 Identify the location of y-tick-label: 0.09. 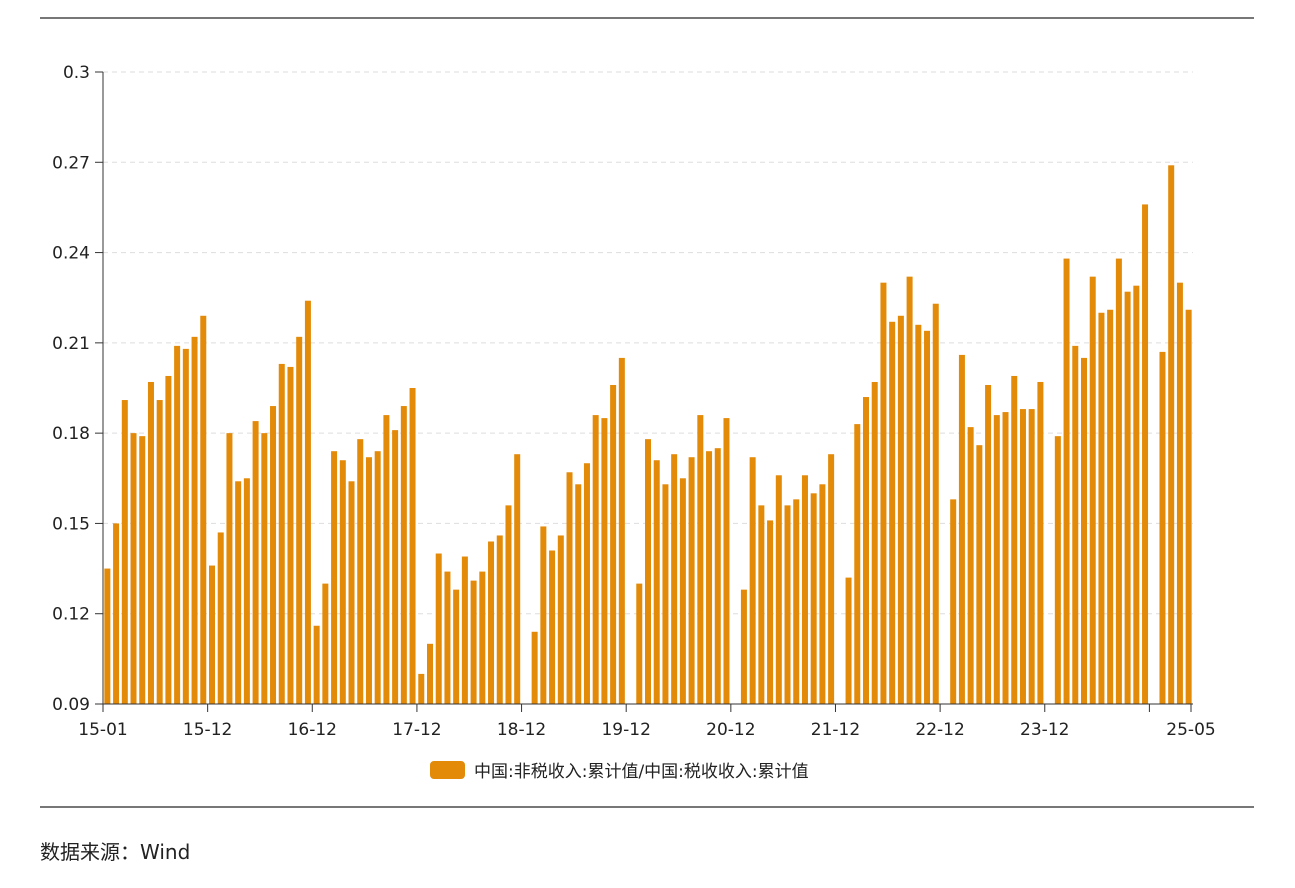
(71, 705).